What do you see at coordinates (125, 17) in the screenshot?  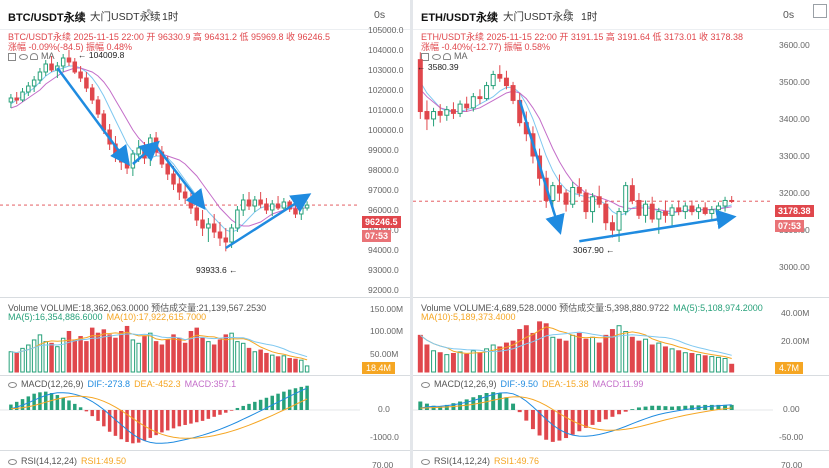 I see `venue-label: 大门USDT永续` at bounding box center [125, 17].